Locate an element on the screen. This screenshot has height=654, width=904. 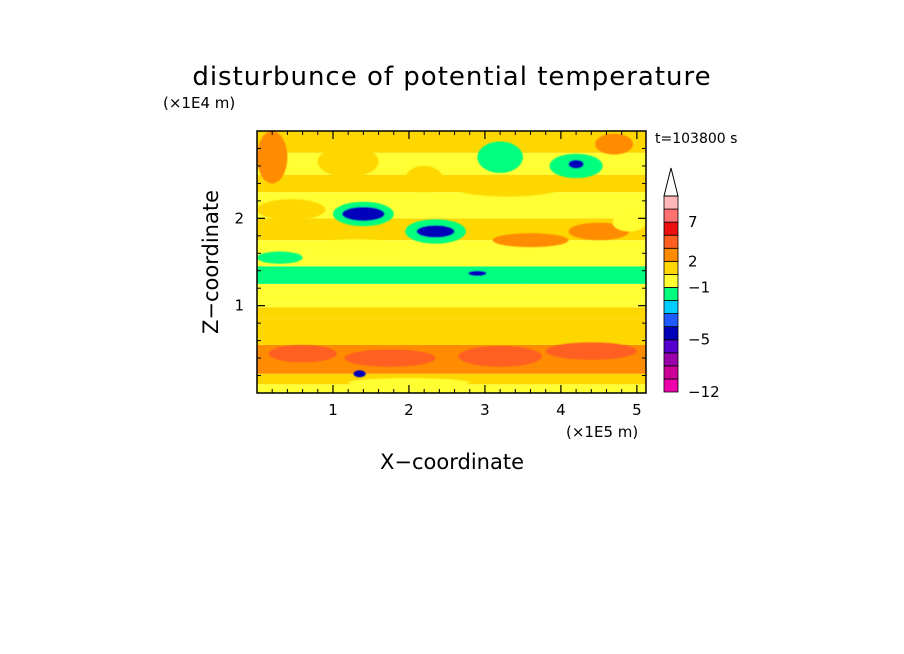
colorbar: −12−5−127 is located at coordinates (691, 284).